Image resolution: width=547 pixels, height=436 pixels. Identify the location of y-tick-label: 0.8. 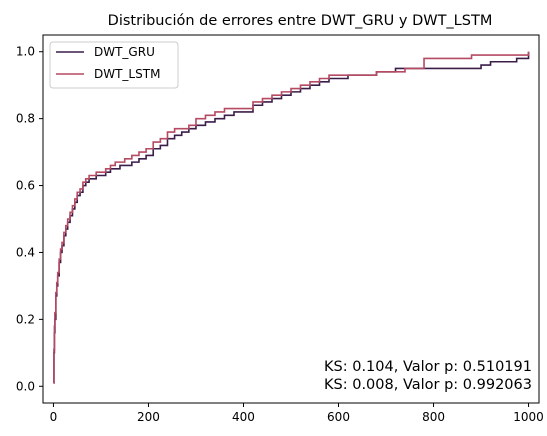
(25, 119).